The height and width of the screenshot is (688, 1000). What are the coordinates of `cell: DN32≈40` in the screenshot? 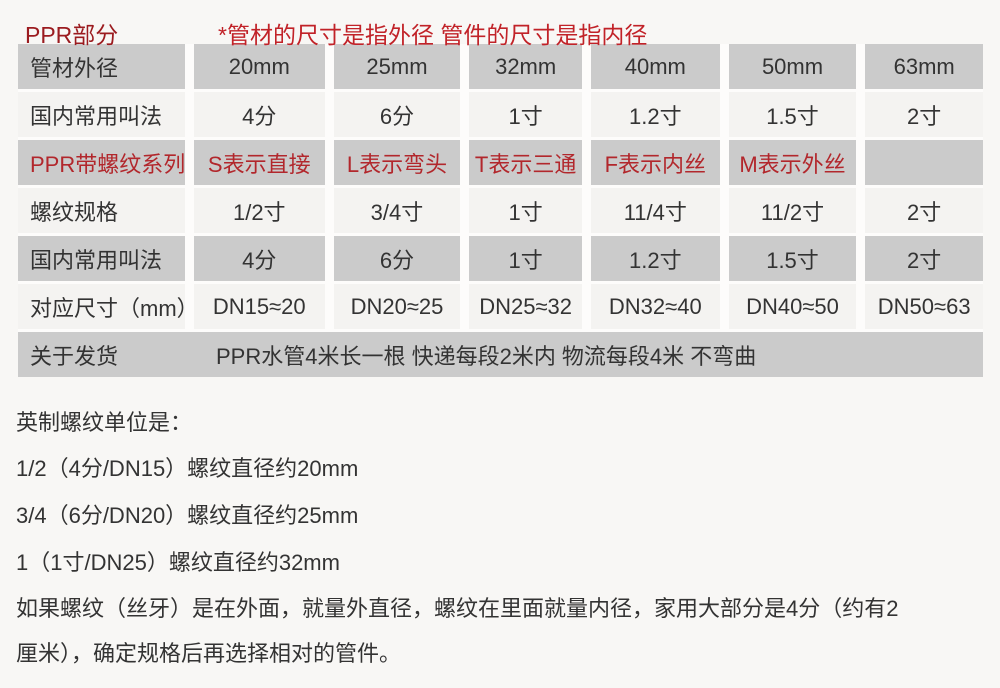 It's located at (659, 305).